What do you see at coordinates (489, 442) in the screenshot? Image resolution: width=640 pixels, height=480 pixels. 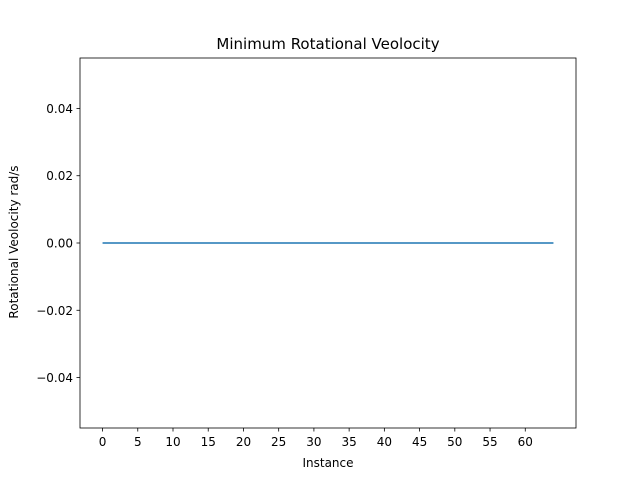 I see `x-tick-label: 55` at bounding box center [489, 442].